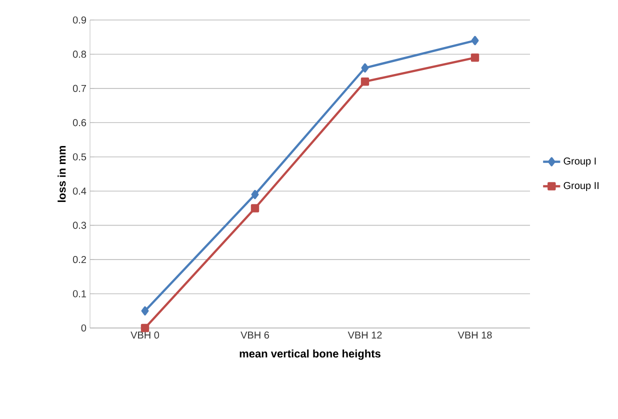  I want to click on y-tick-label: 0.8, so click(79, 54).